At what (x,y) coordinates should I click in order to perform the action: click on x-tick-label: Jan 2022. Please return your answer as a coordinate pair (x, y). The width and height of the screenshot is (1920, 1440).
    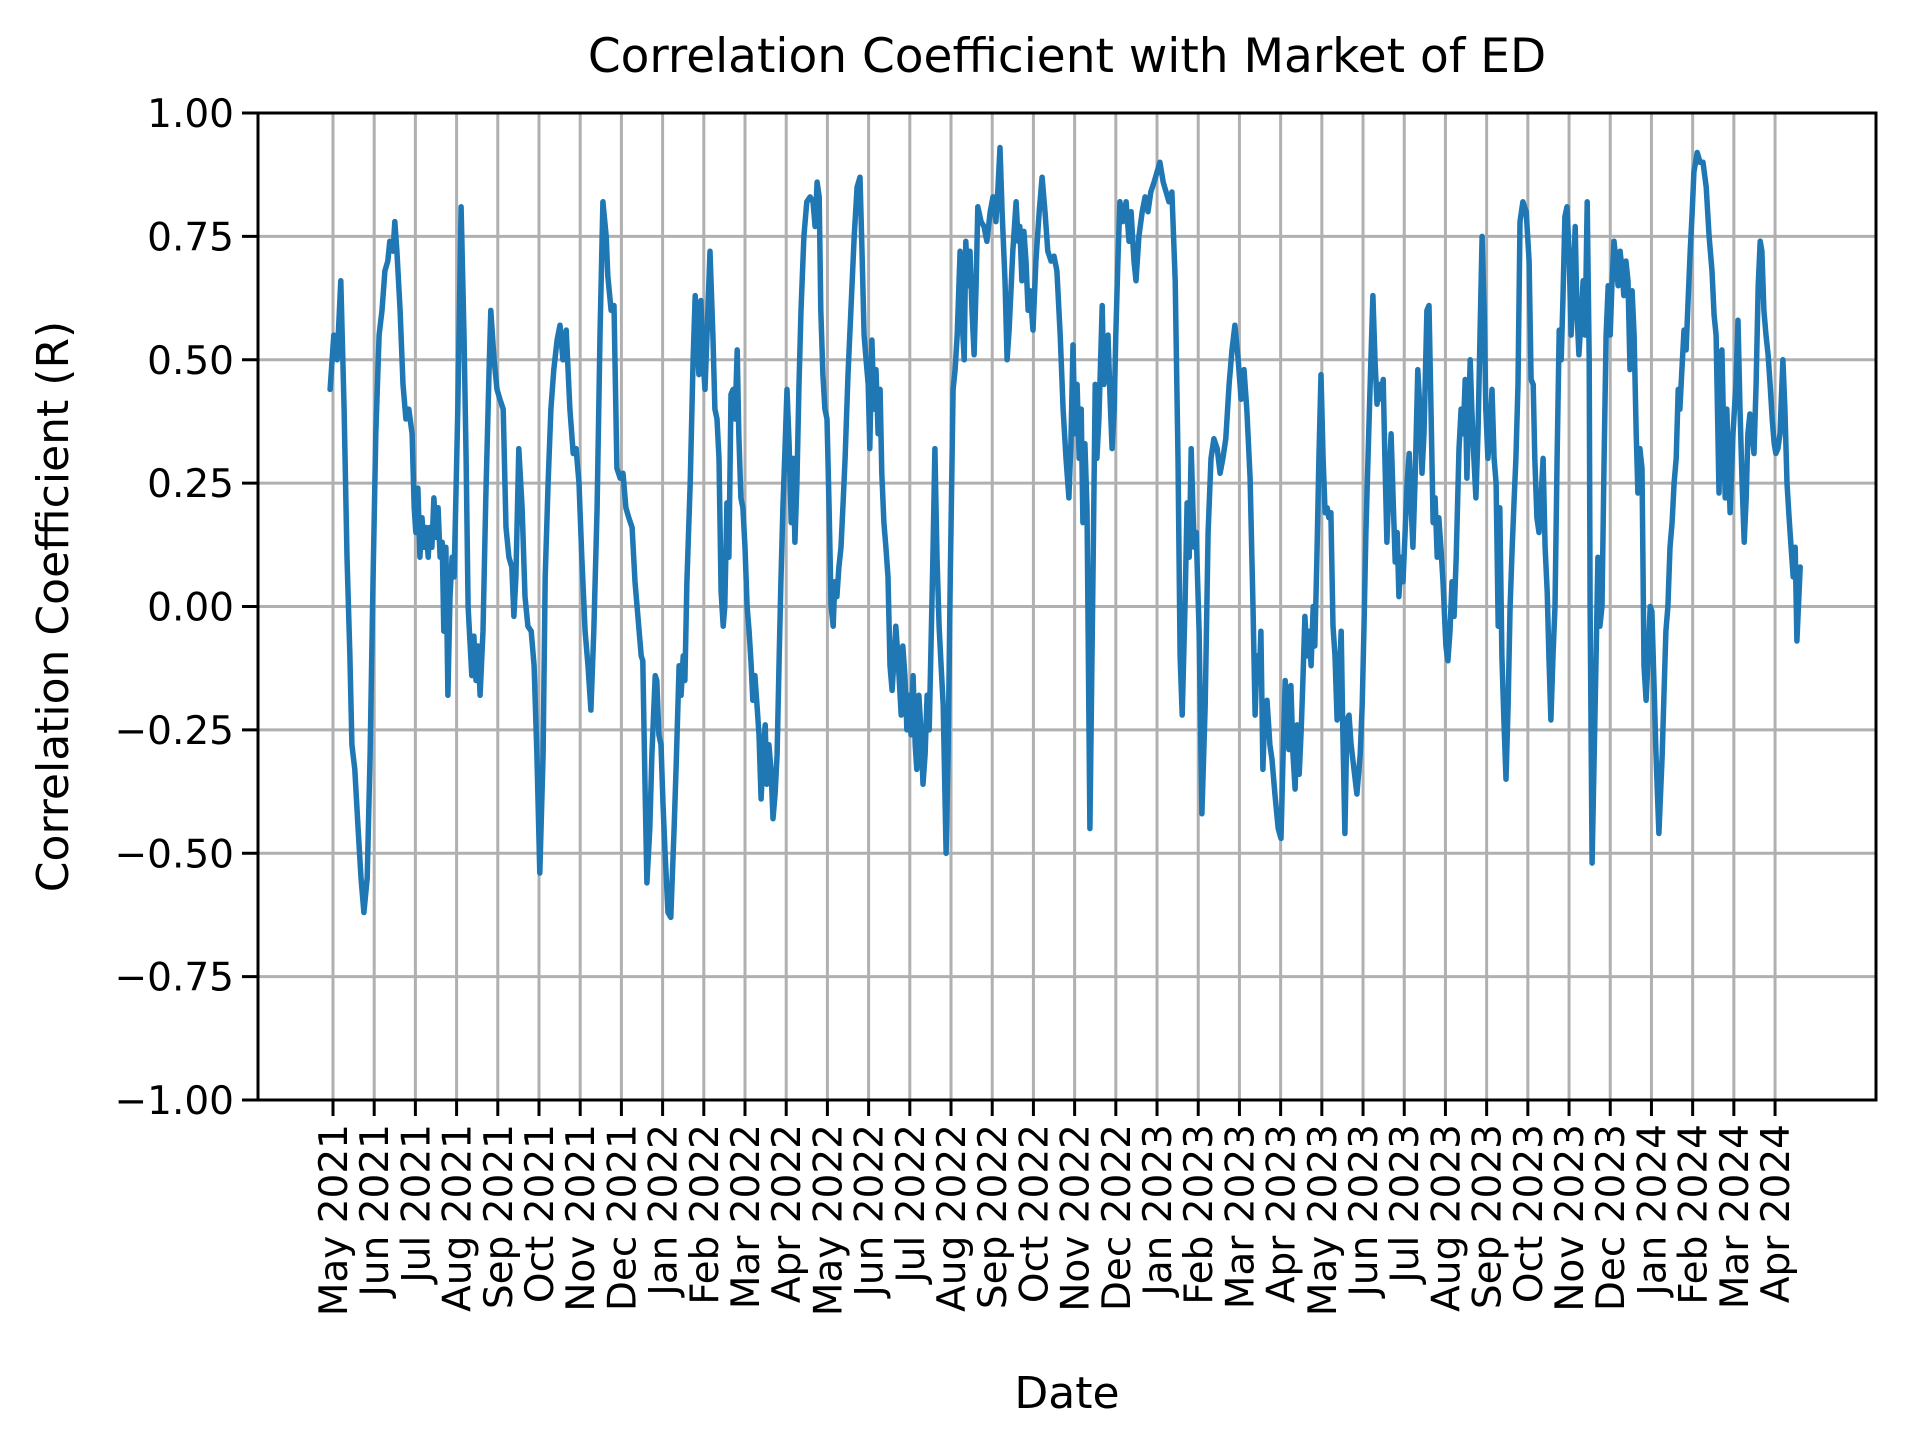
    Looking at the image, I should click on (664, 1211).